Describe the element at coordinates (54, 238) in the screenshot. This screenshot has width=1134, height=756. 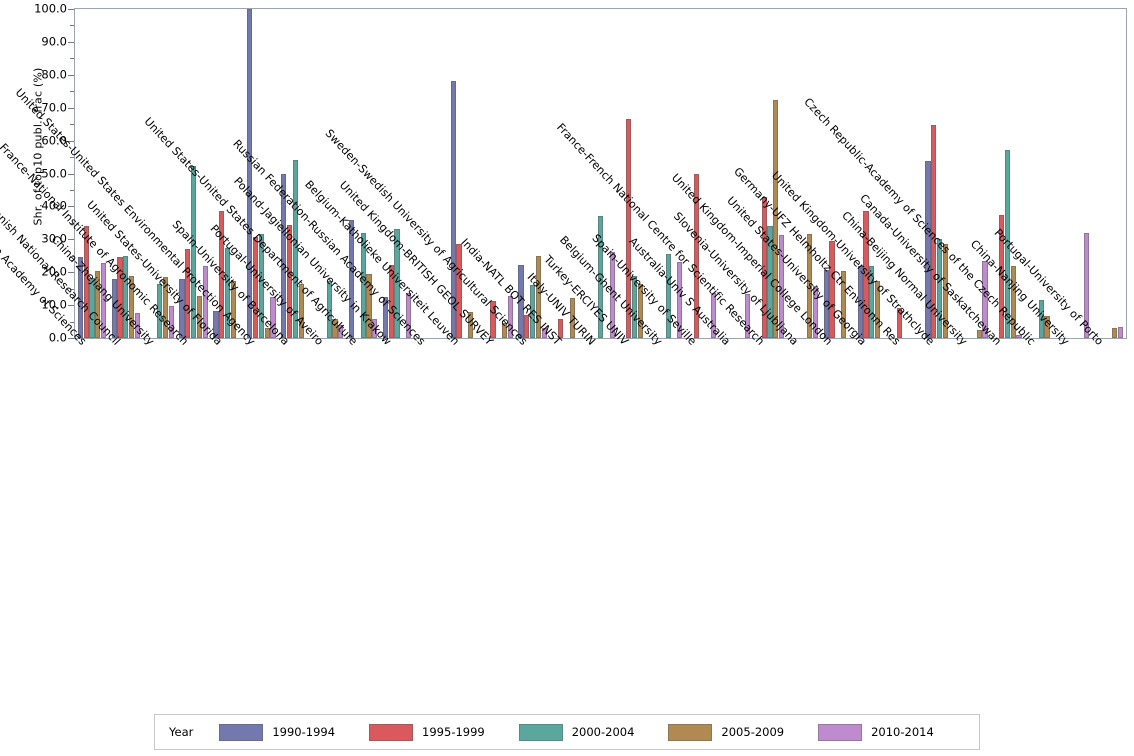
I see `y-axis-tick-label: 30.0` at that location.